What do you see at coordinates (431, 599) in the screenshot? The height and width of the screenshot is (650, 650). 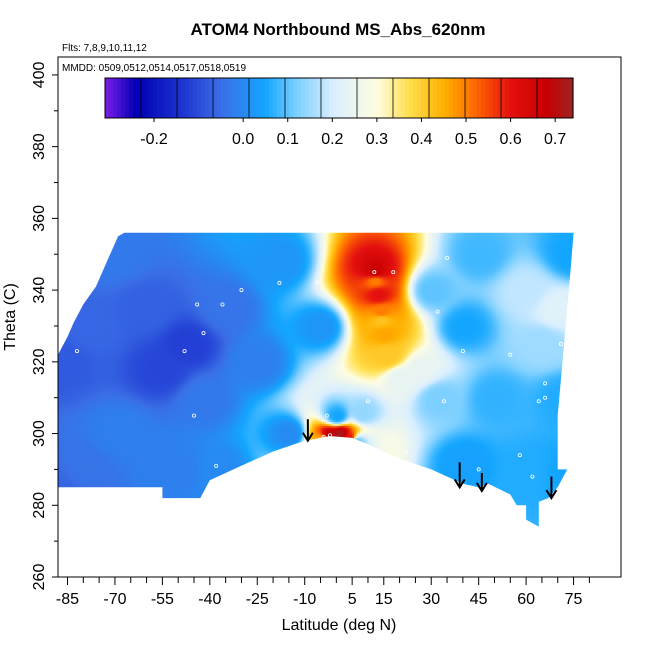 I see `x-tick-label: 30` at bounding box center [431, 599].